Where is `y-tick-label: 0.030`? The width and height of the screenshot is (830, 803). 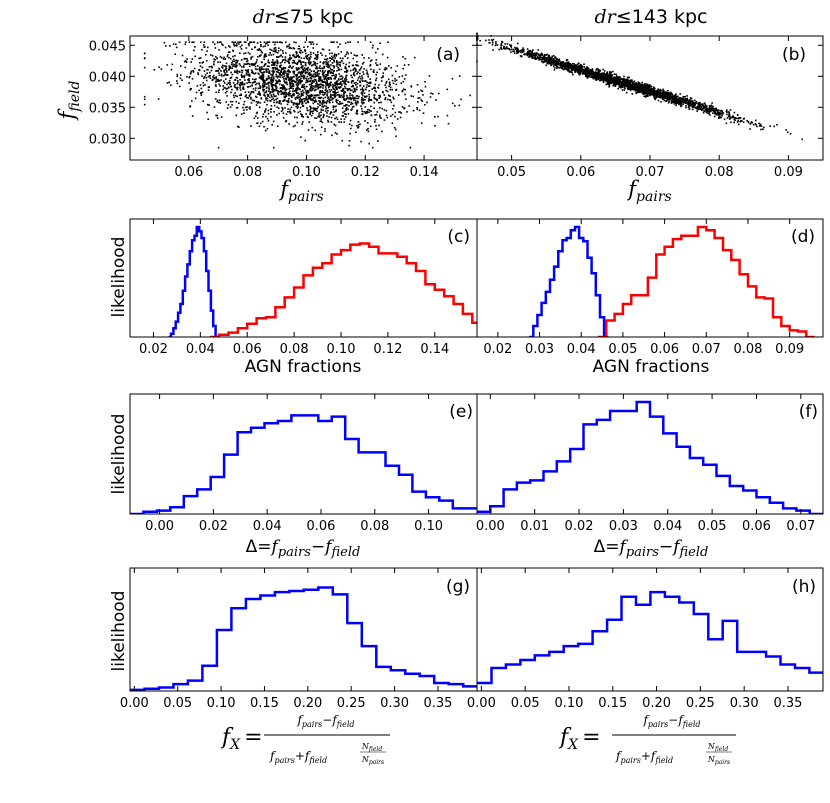
y-tick-label: 0.030 is located at coordinates (107, 139).